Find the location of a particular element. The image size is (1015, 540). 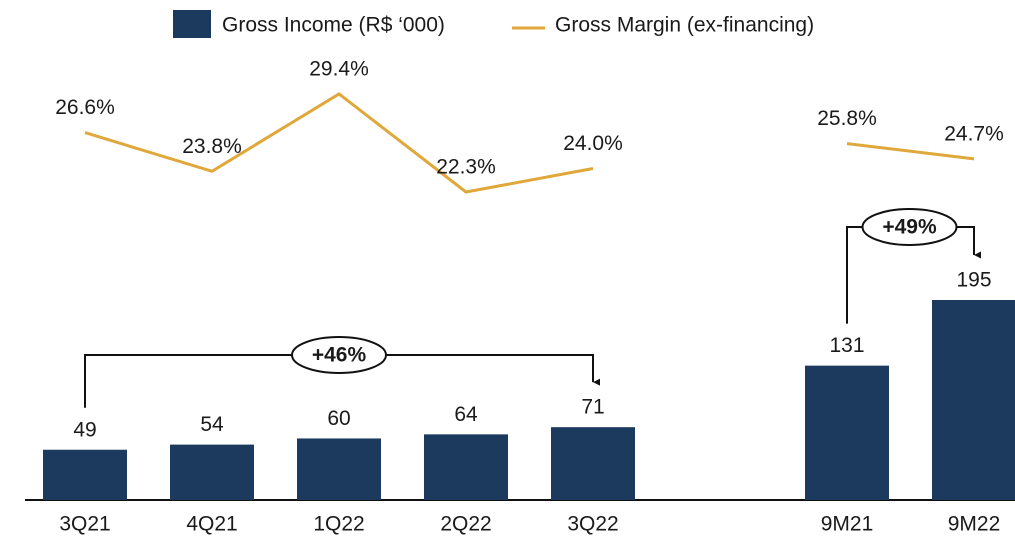

bar-value-label: 54 is located at coordinates (212, 424).